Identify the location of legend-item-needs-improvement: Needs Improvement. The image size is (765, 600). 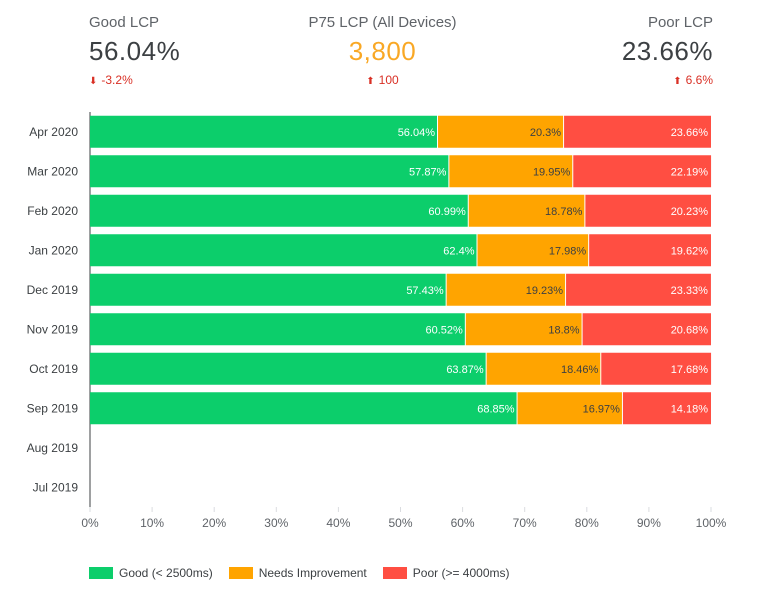
(297, 573).